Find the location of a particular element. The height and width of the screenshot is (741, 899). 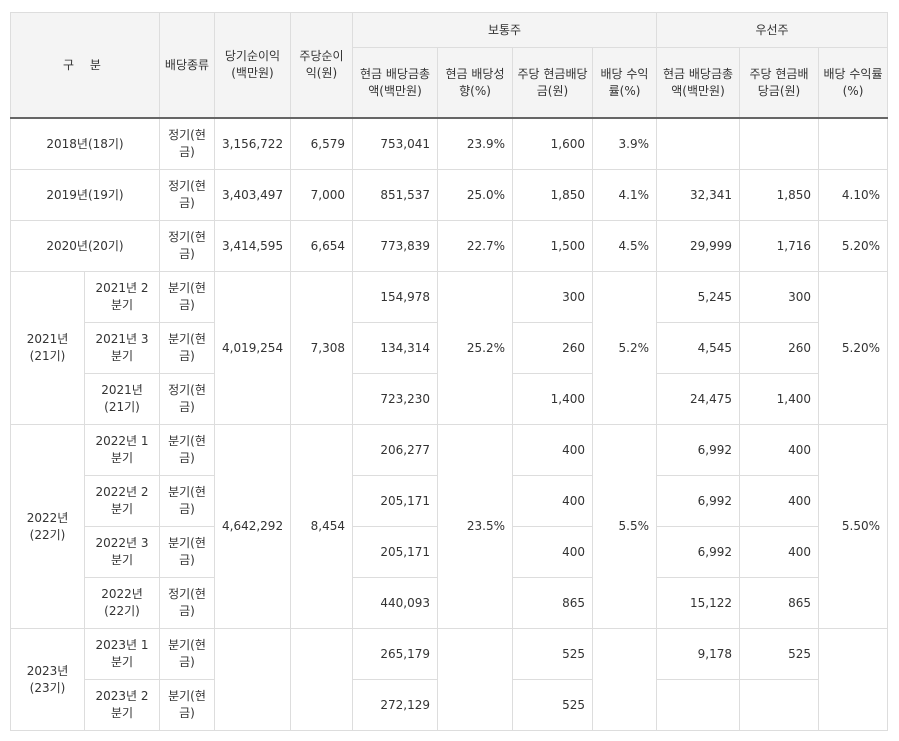

net-income: 4,642,292 is located at coordinates (252, 526).